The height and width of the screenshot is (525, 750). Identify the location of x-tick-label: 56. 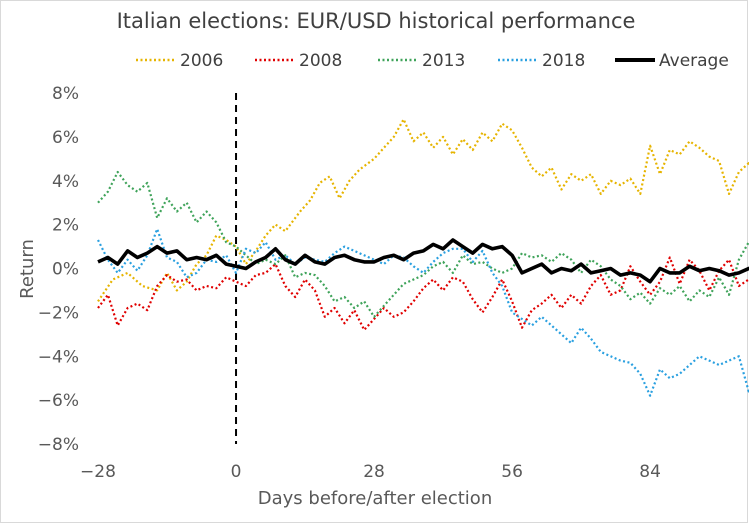
(512, 472).